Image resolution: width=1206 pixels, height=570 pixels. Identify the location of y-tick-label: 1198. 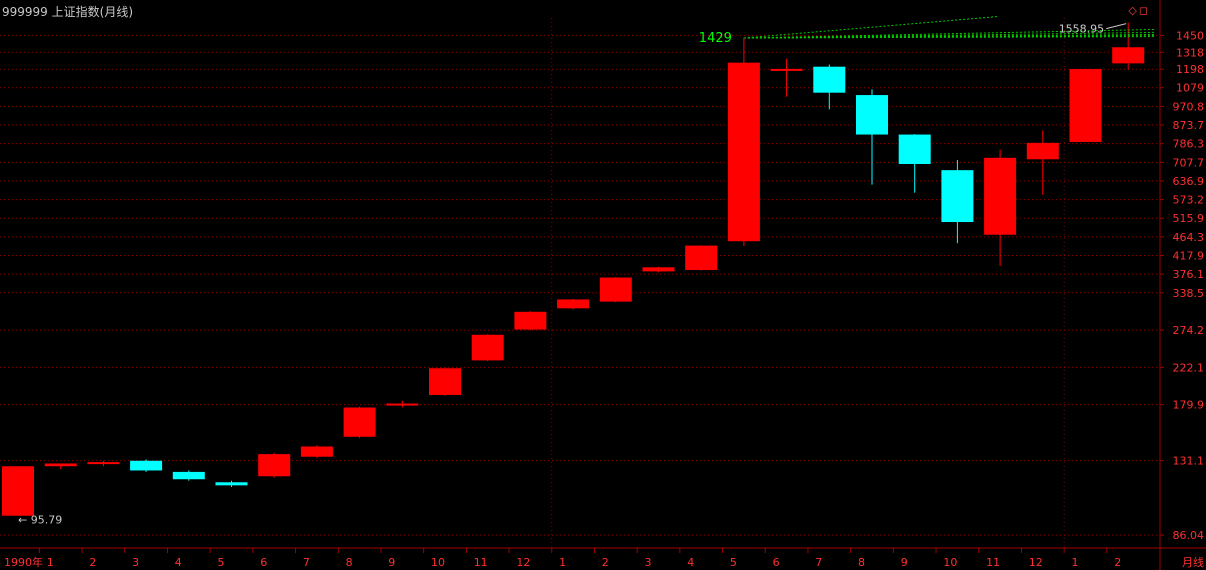
(1190, 69).